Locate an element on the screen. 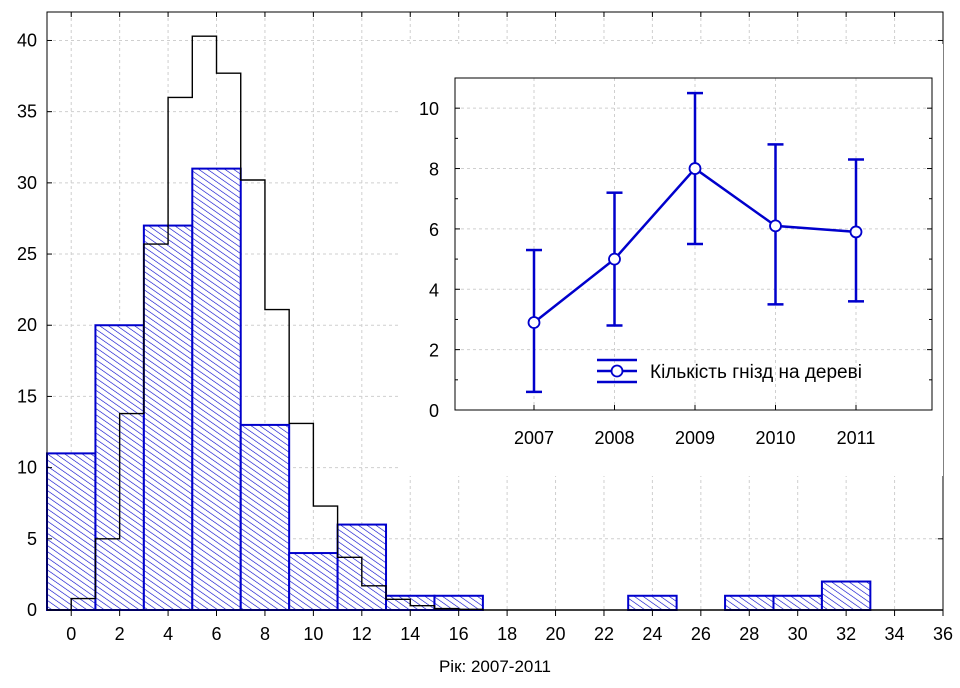 The width and height of the screenshot is (960, 688). x-tick-label: 0 is located at coordinates (71, 634).